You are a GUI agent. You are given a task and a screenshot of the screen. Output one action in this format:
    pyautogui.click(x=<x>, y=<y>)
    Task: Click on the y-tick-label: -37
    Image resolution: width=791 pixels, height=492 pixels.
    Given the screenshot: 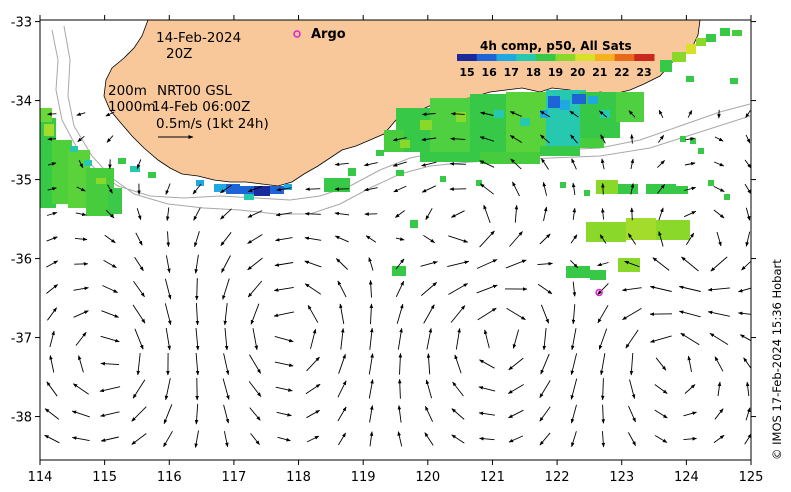 What is the action you would take?
    pyautogui.click(x=21, y=339)
    